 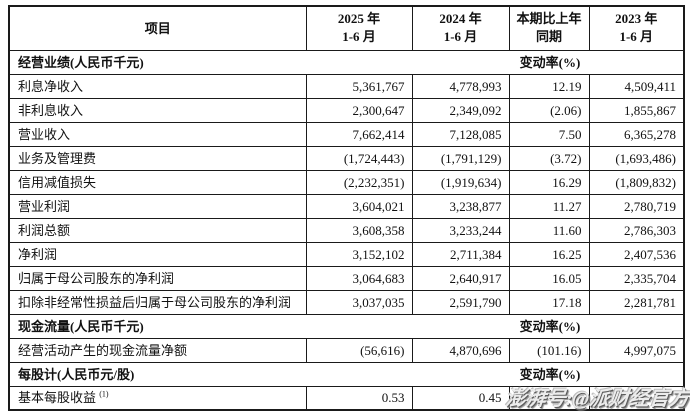 I want to click on column-header-2024: 2024 年 1-6 月, so click(x=460, y=28).